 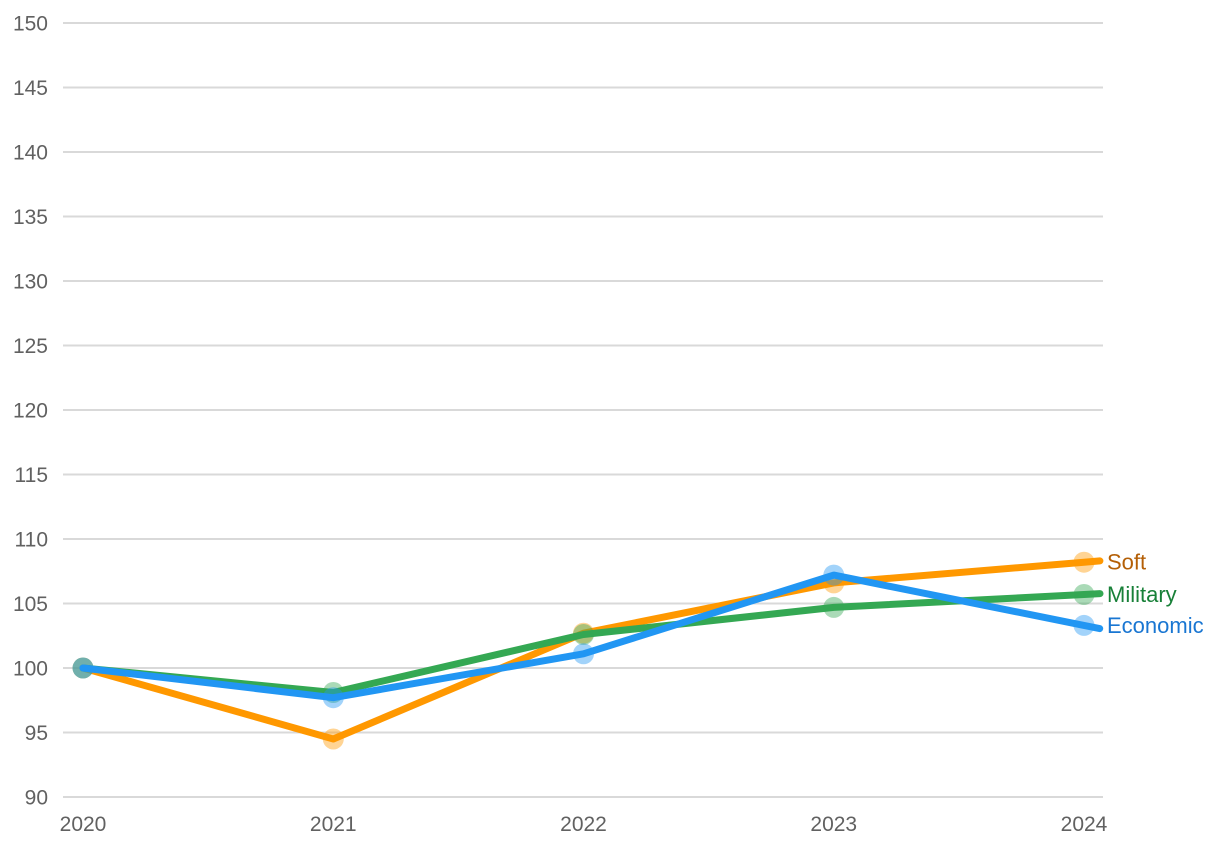 I want to click on y-axis-tick-label: 145, so click(x=30, y=88).